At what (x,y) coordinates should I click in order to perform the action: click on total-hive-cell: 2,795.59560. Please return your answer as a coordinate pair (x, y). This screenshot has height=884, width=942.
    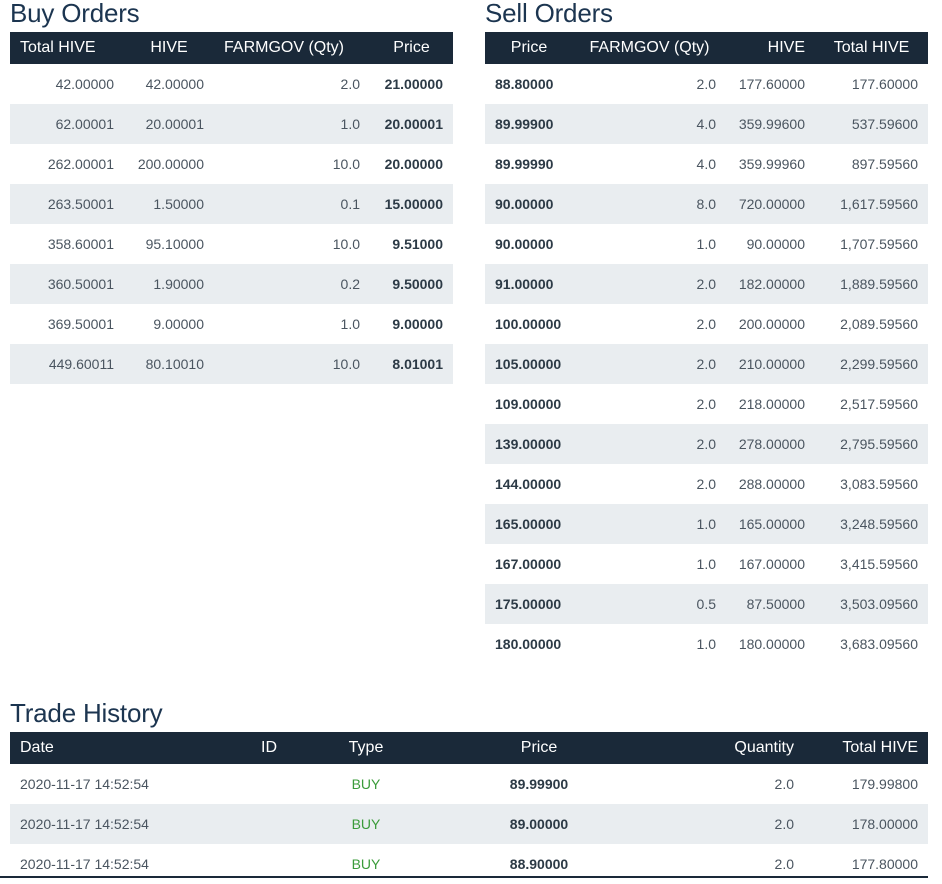
    Looking at the image, I should click on (871, 444).